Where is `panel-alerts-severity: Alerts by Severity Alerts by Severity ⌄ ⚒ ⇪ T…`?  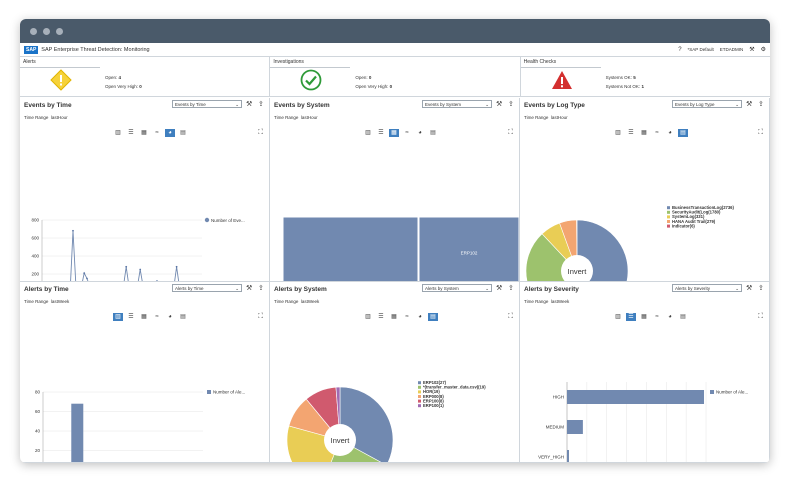 panel-alerts-severity: Alerts by Severity Alerts by Severity ⌄ ⚒ ⇪ T… is located at coordinates (645, 372).